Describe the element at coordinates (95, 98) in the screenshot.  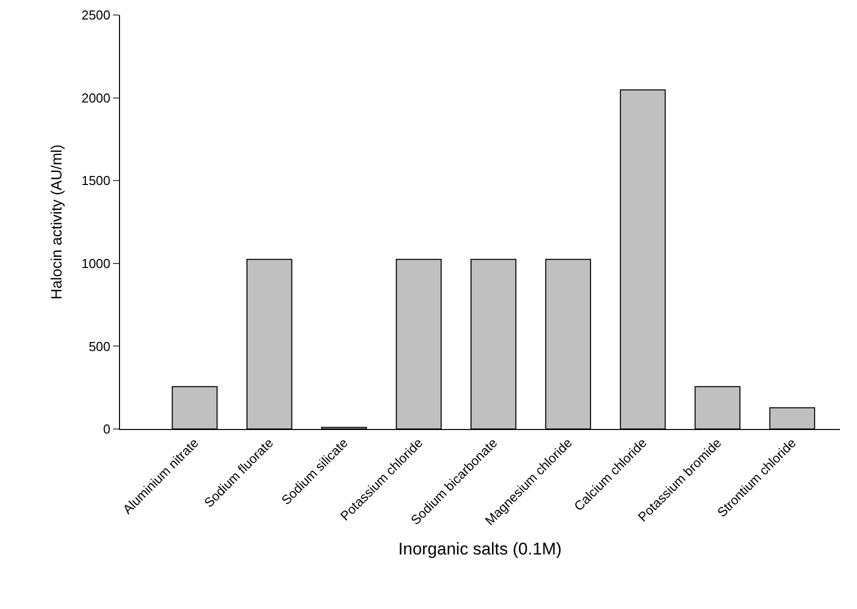
I see `y-tick-label: 2000` at that location.